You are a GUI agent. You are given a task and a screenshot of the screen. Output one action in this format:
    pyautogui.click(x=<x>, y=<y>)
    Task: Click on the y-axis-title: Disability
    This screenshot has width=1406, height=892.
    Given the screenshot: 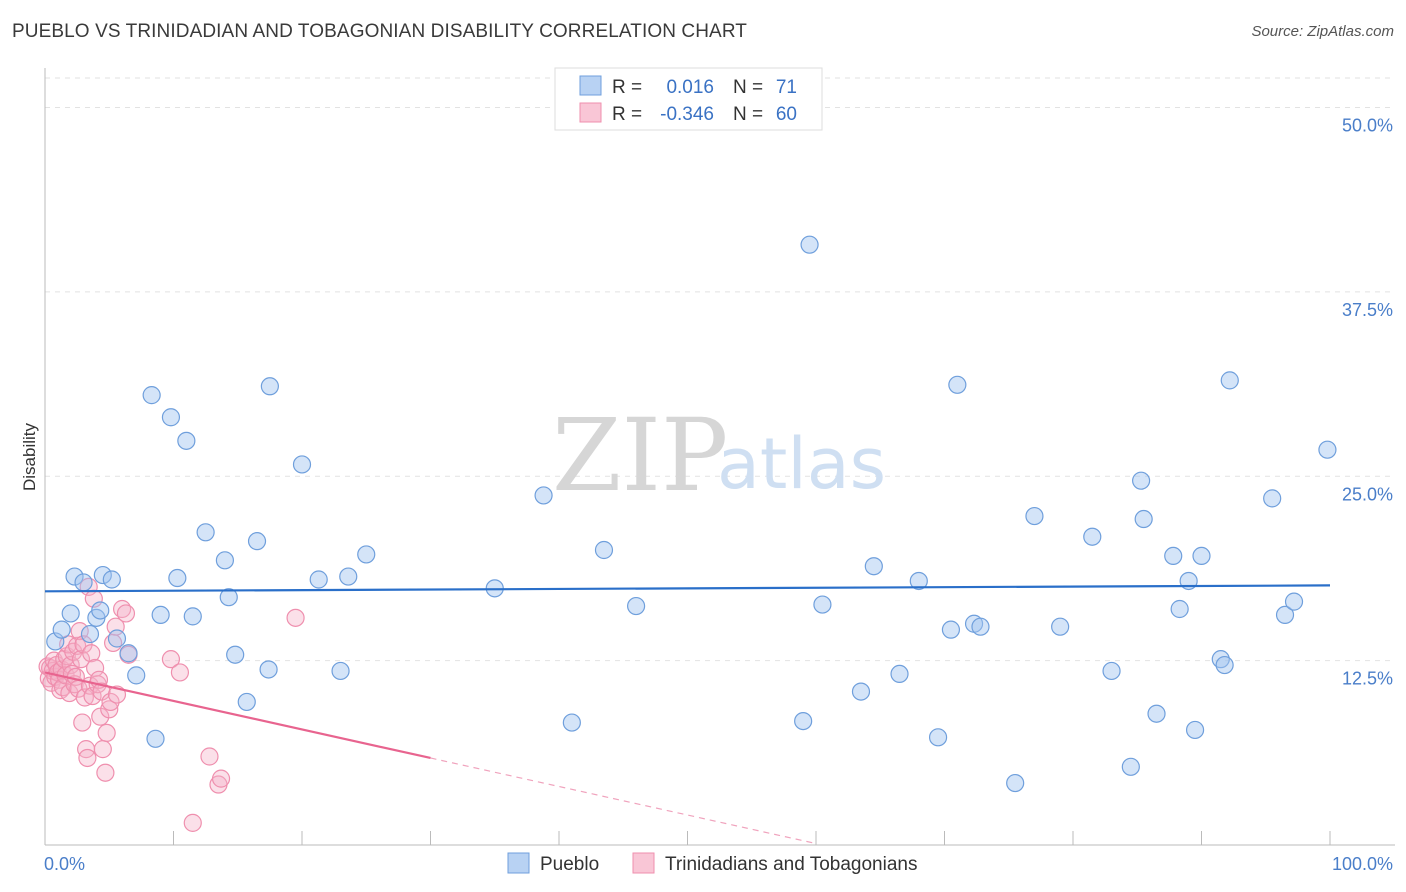 What is the action you would take?
    pyautogui.click(x=29, y=456)
    